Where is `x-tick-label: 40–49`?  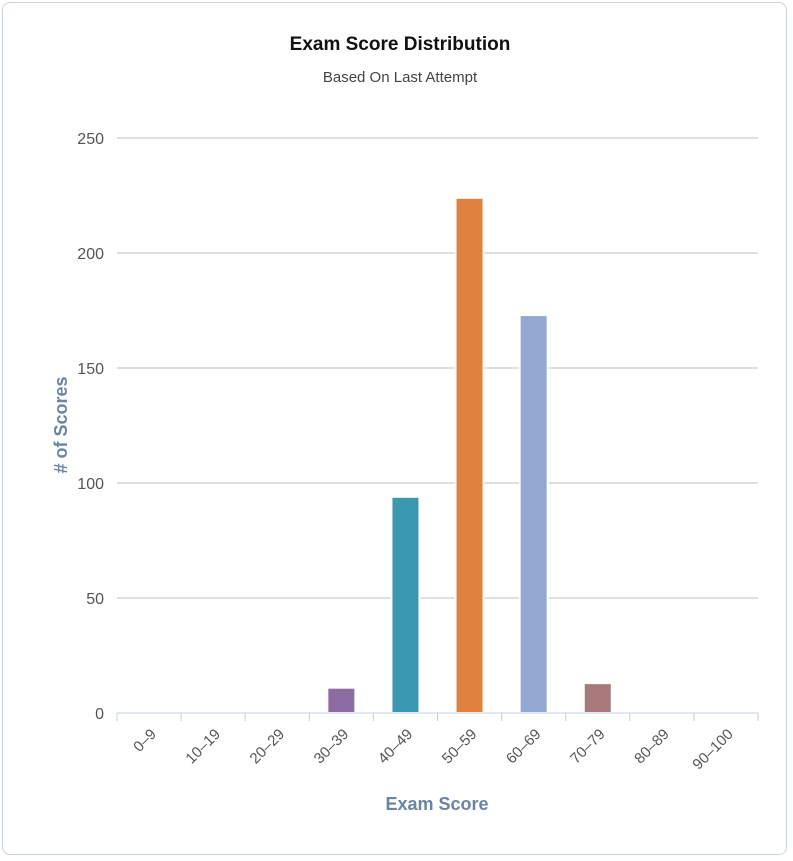 x-tick-label: 40–49 is located at coordinates (396, 747).